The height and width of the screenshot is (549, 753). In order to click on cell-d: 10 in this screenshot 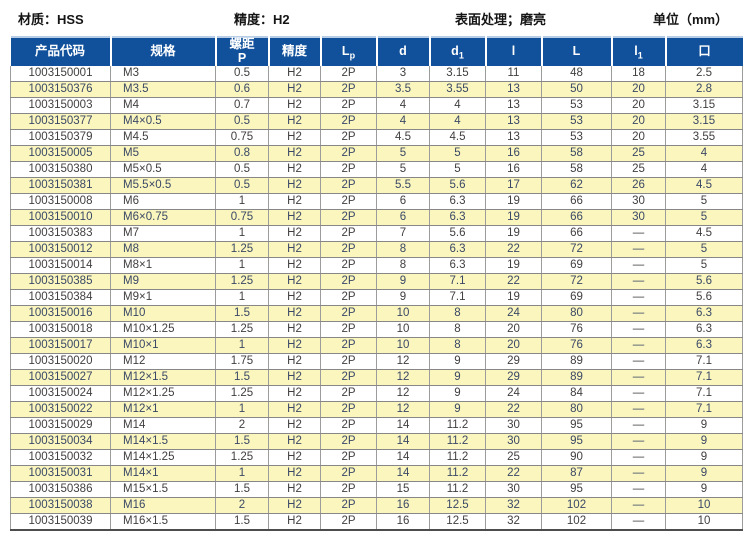, I will do `click(403, 345)`.